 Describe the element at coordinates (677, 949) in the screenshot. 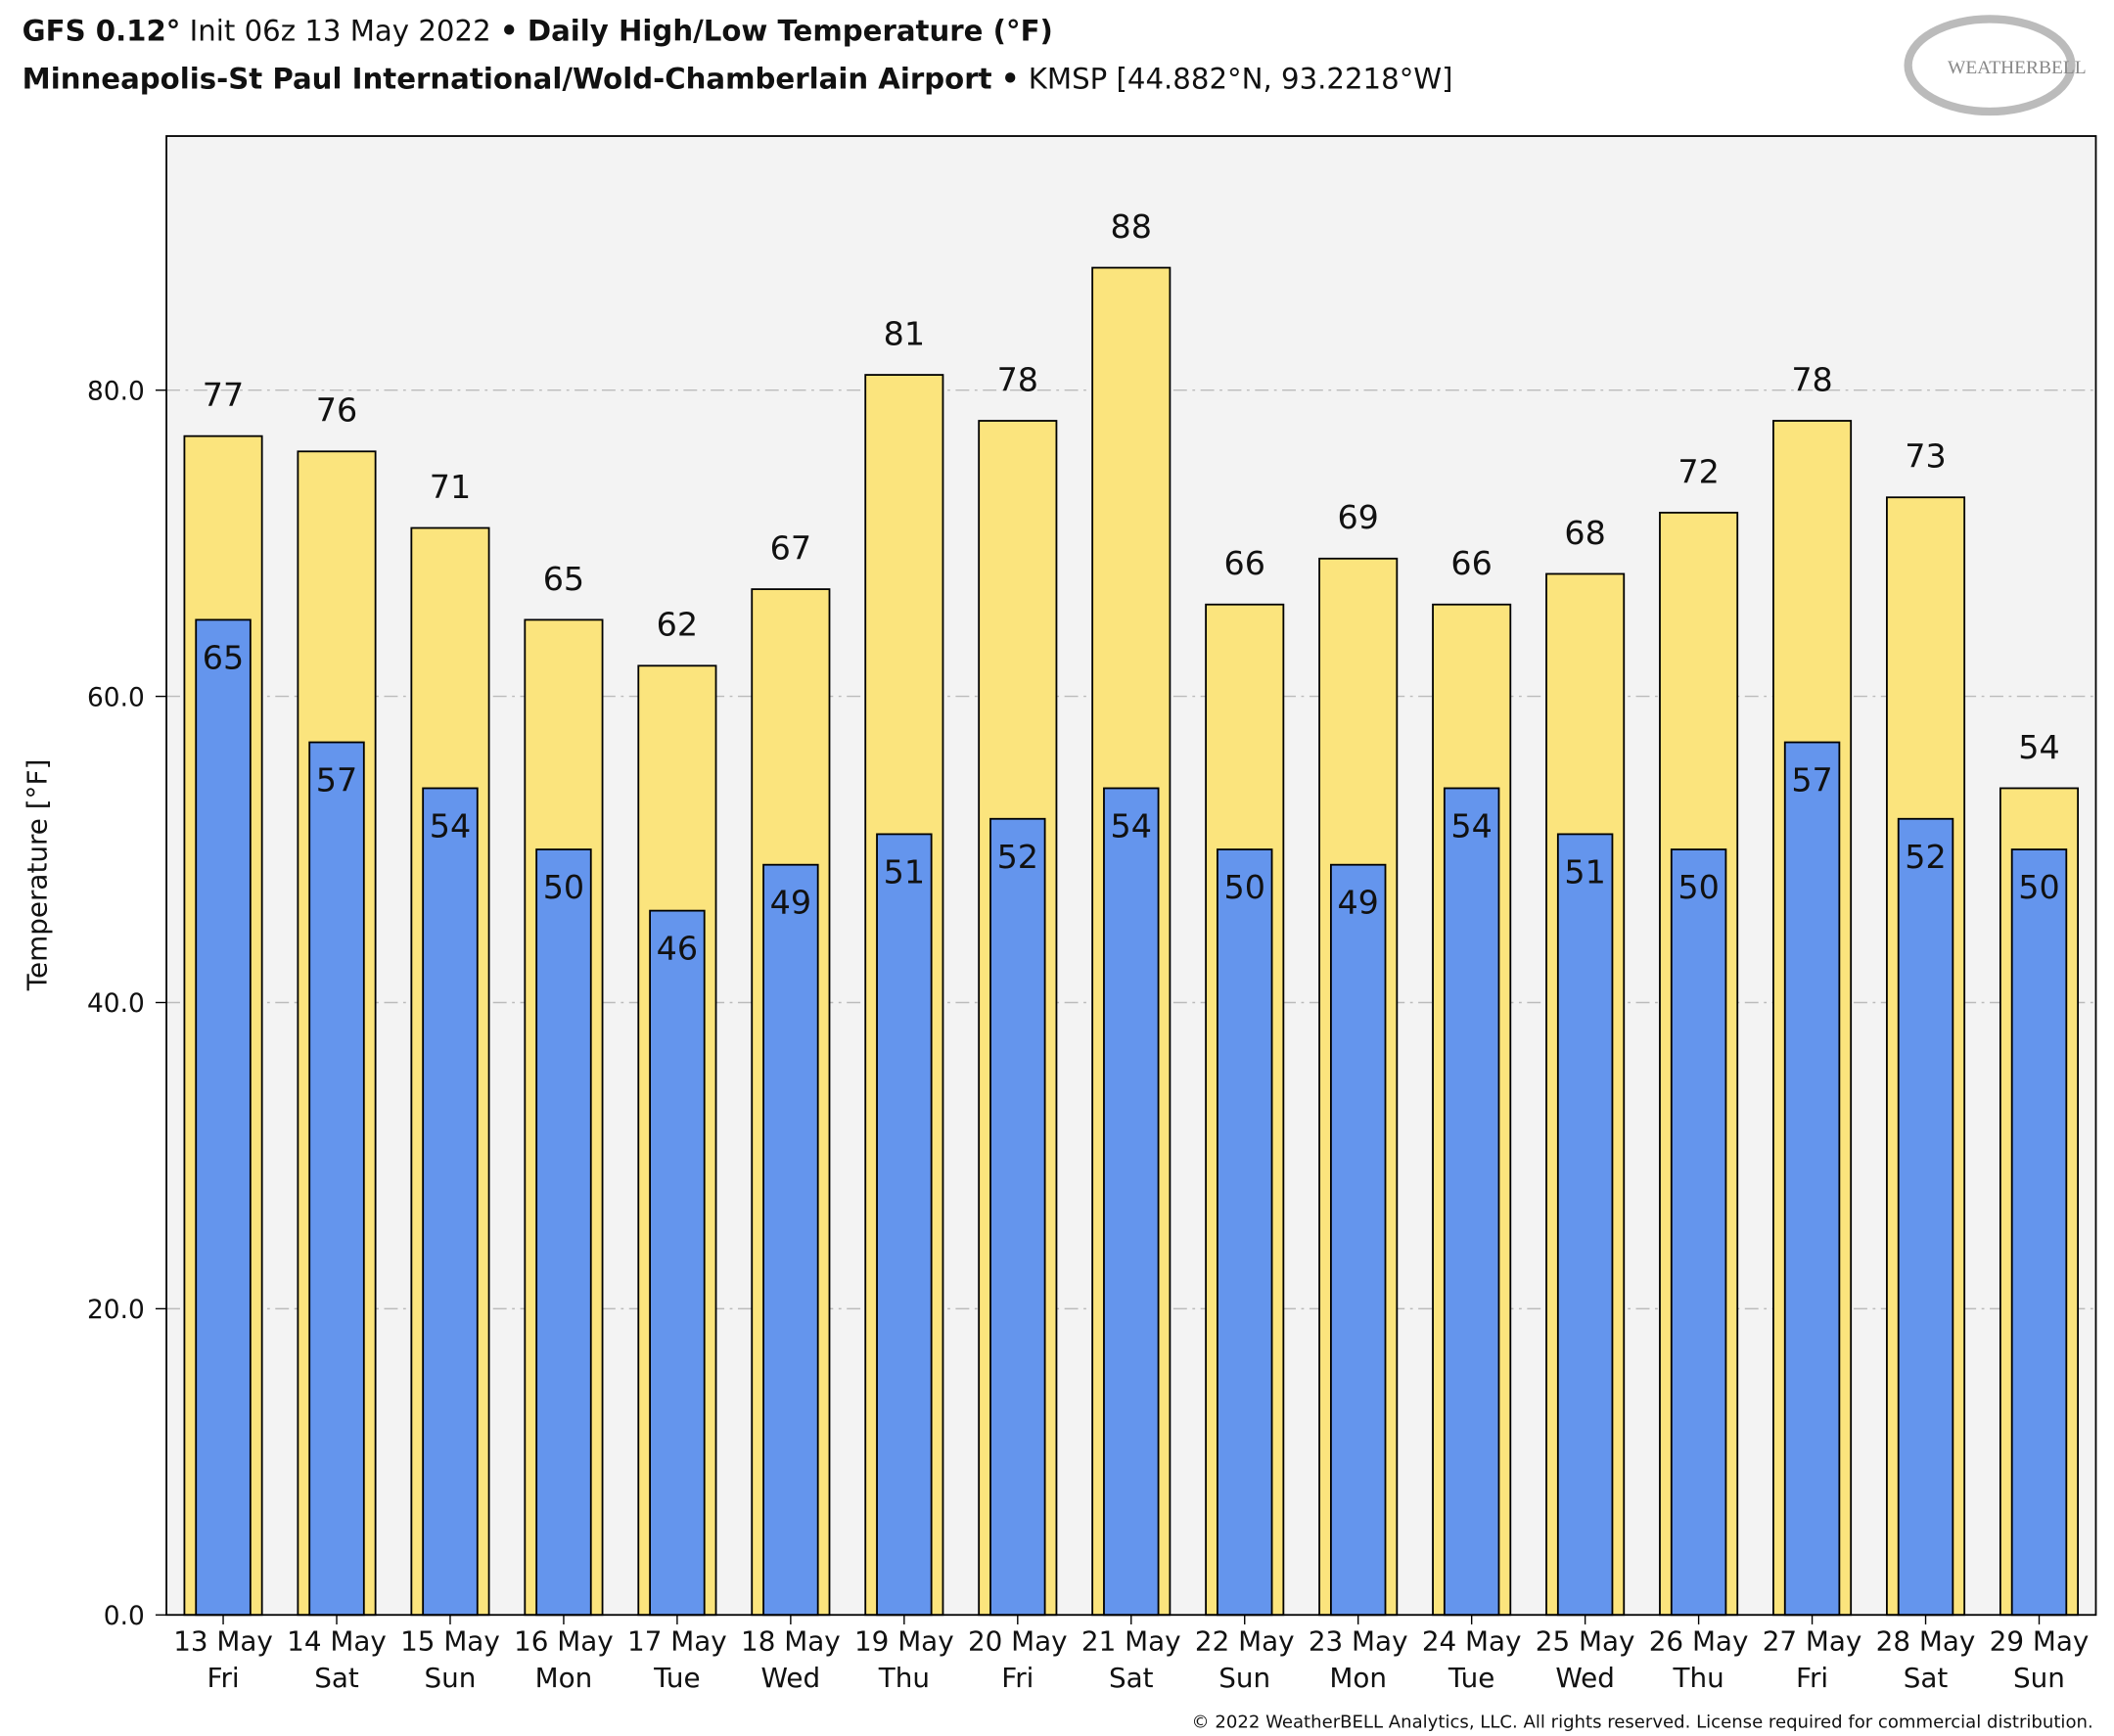

I see `value-label: 46` at that location.